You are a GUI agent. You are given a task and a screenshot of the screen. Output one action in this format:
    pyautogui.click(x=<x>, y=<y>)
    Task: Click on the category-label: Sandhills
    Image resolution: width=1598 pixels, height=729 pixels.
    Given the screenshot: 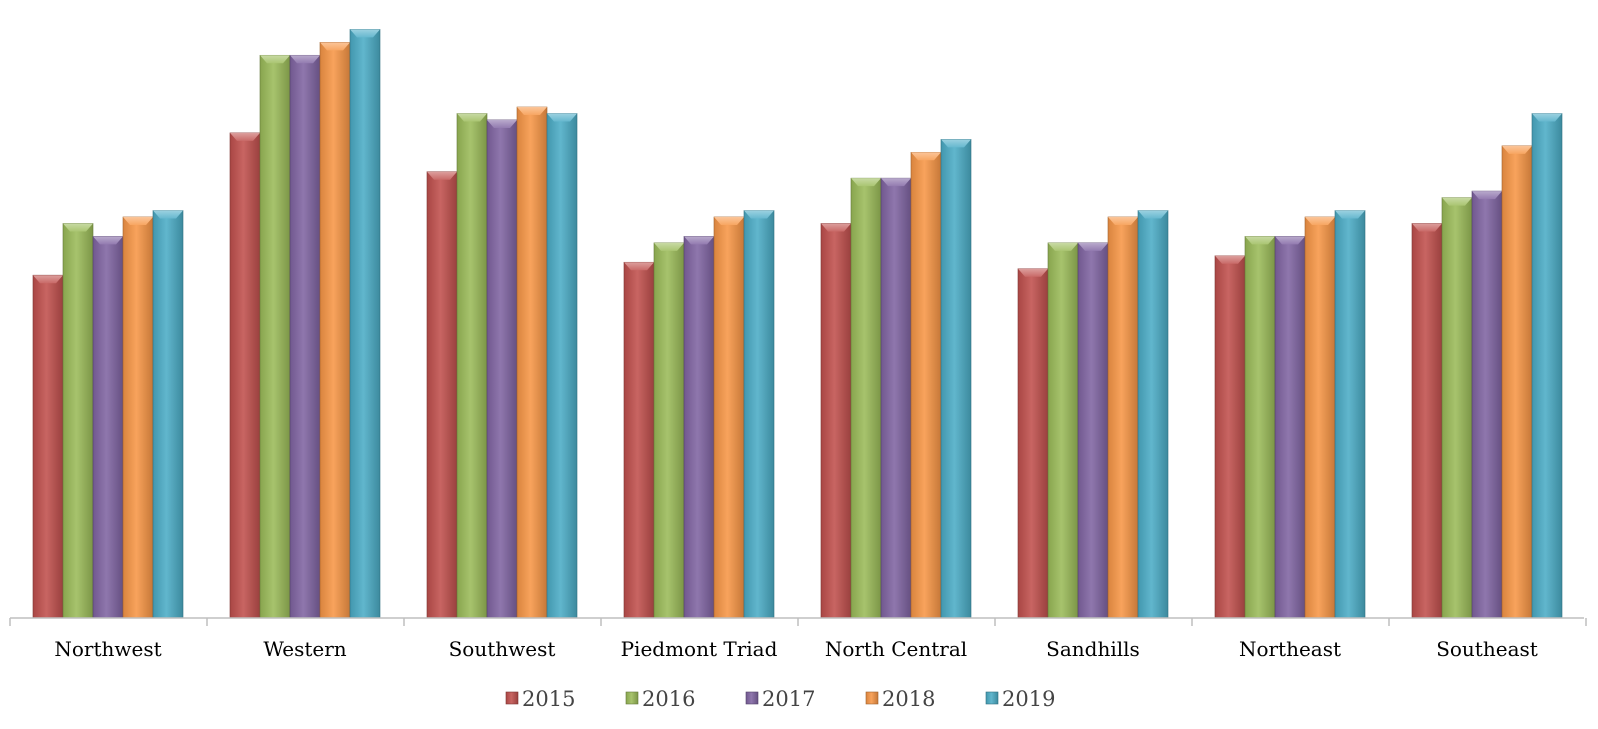 What is the action you would take?
    pyautogui.click(x=1093, y=649)
    